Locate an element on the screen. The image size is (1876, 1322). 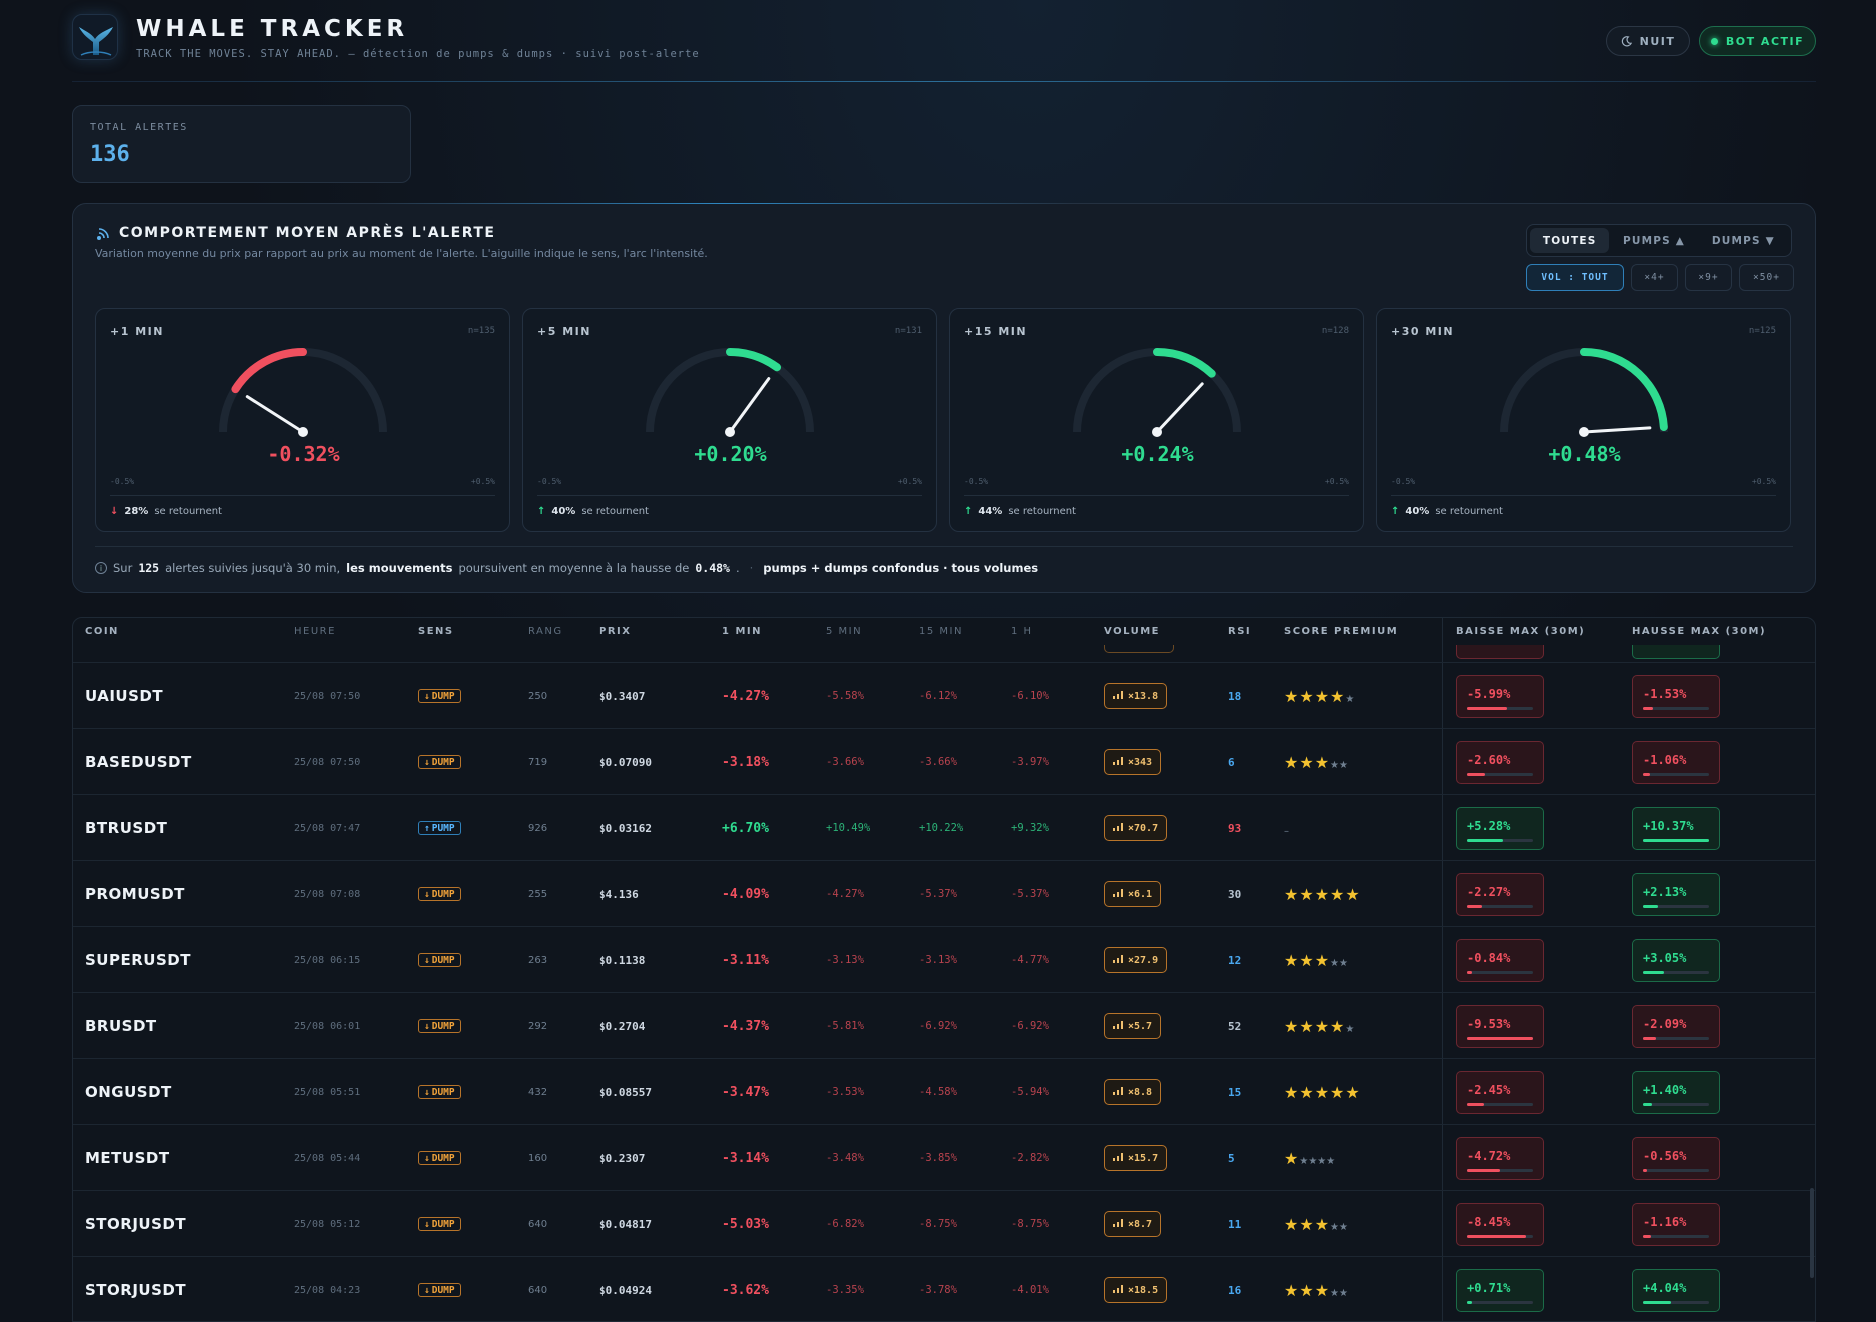
col-hausse: HAUSSE MAX (30M) is located at coordinates (1699, 631).